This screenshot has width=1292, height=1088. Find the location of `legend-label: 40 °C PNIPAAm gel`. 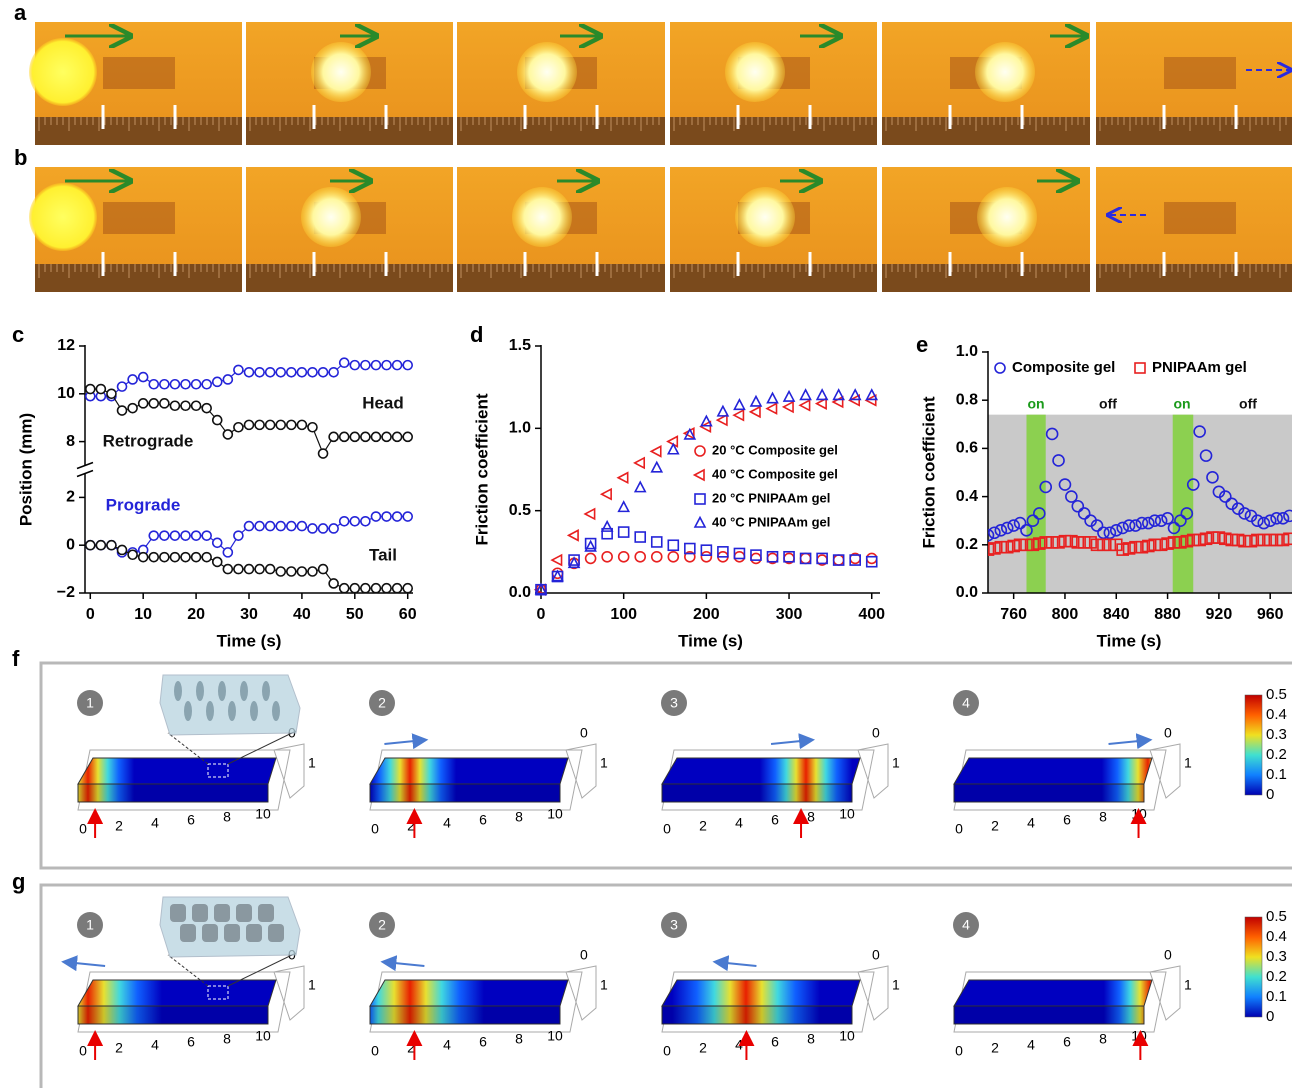

legend-label: 40 °C PNIPAAm gel is located at coordinates (771, 521).